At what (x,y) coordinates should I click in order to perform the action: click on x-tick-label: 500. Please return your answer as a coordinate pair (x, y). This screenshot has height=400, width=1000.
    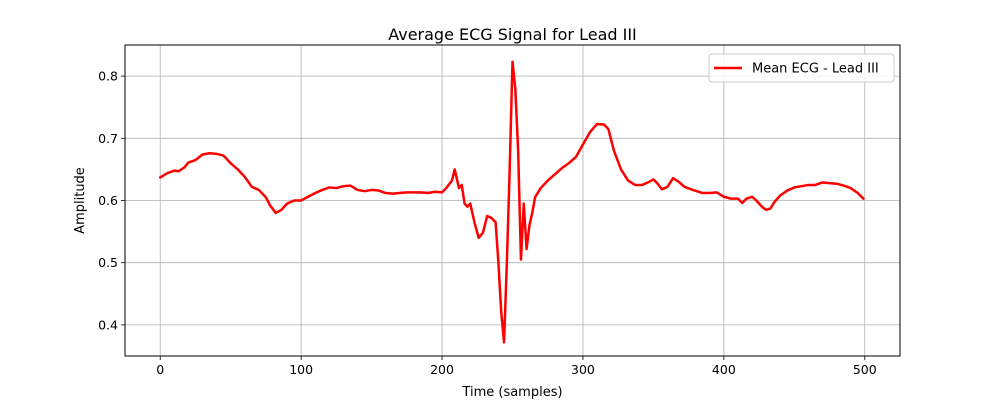
    Looking at the image, I should click on (865, 369).